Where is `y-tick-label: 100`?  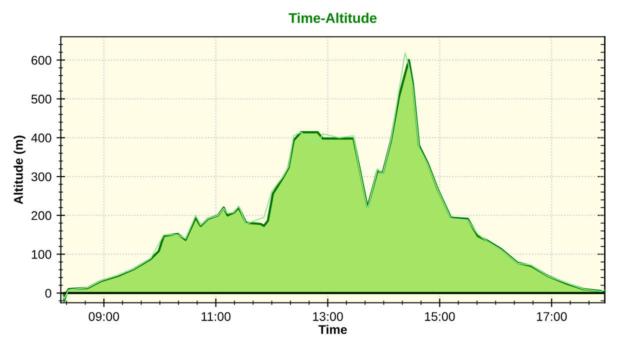
y-tick-label: 100 is located at coordinates (42, 254).